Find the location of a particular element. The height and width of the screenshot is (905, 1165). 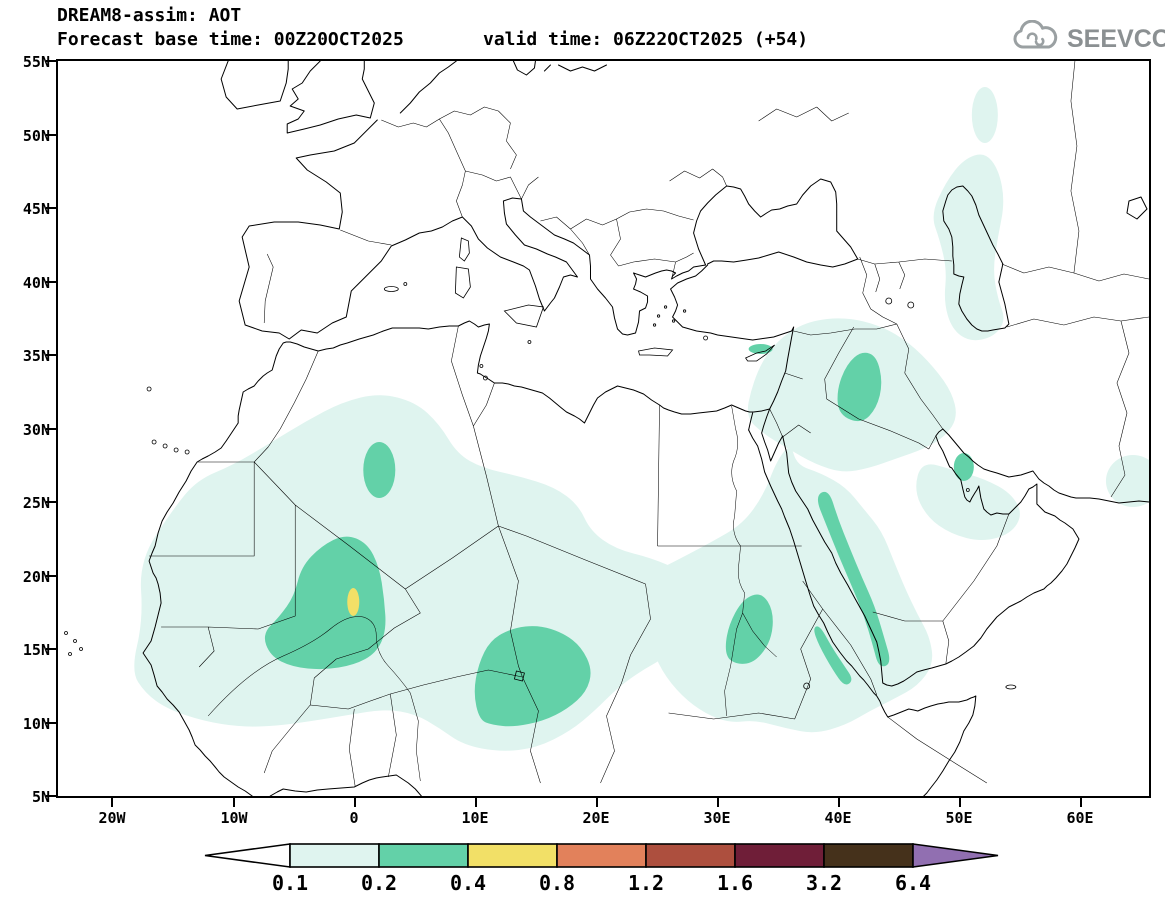

forecast-base-time: Forecast base time: 00Z20OCT2025 is located at coordinates (230, 39).